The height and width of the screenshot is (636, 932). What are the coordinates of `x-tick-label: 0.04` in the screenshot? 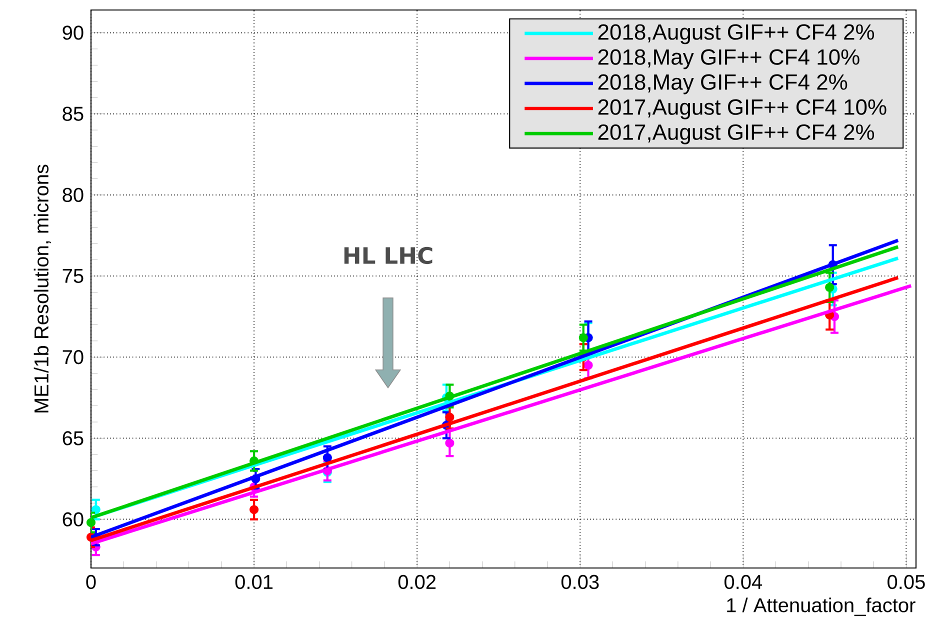 It's located at (743, 582).